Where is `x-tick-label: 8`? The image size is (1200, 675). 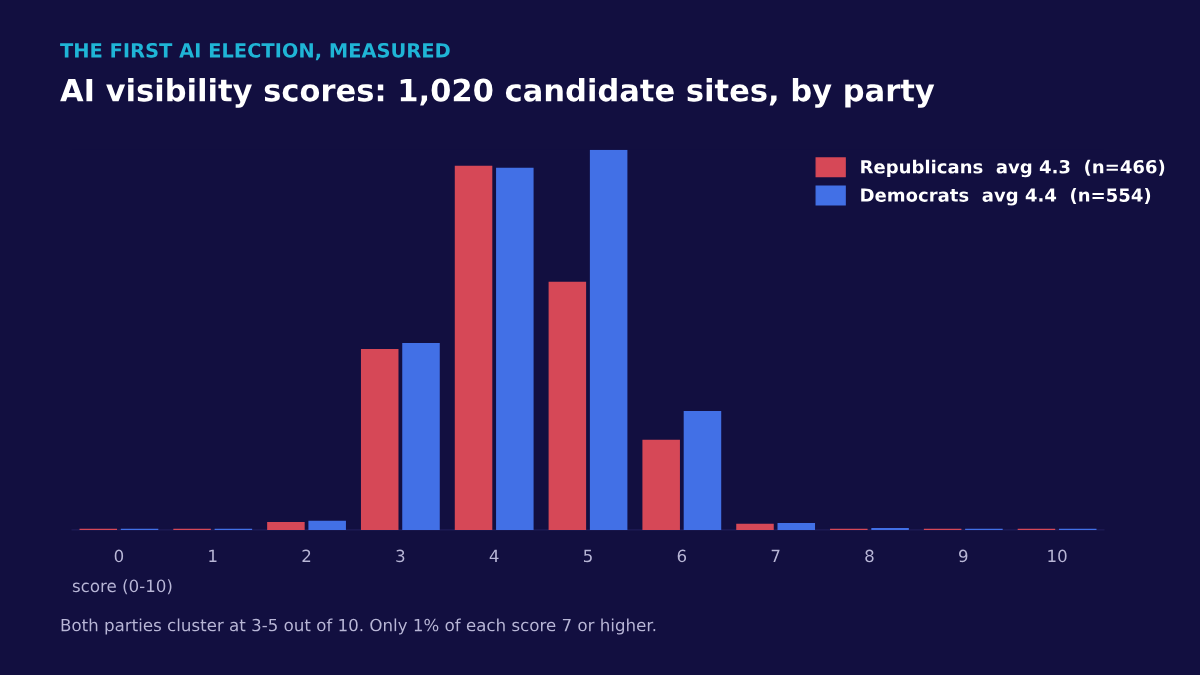
x-tick-label: 8 is located at coordinates (869, 556).